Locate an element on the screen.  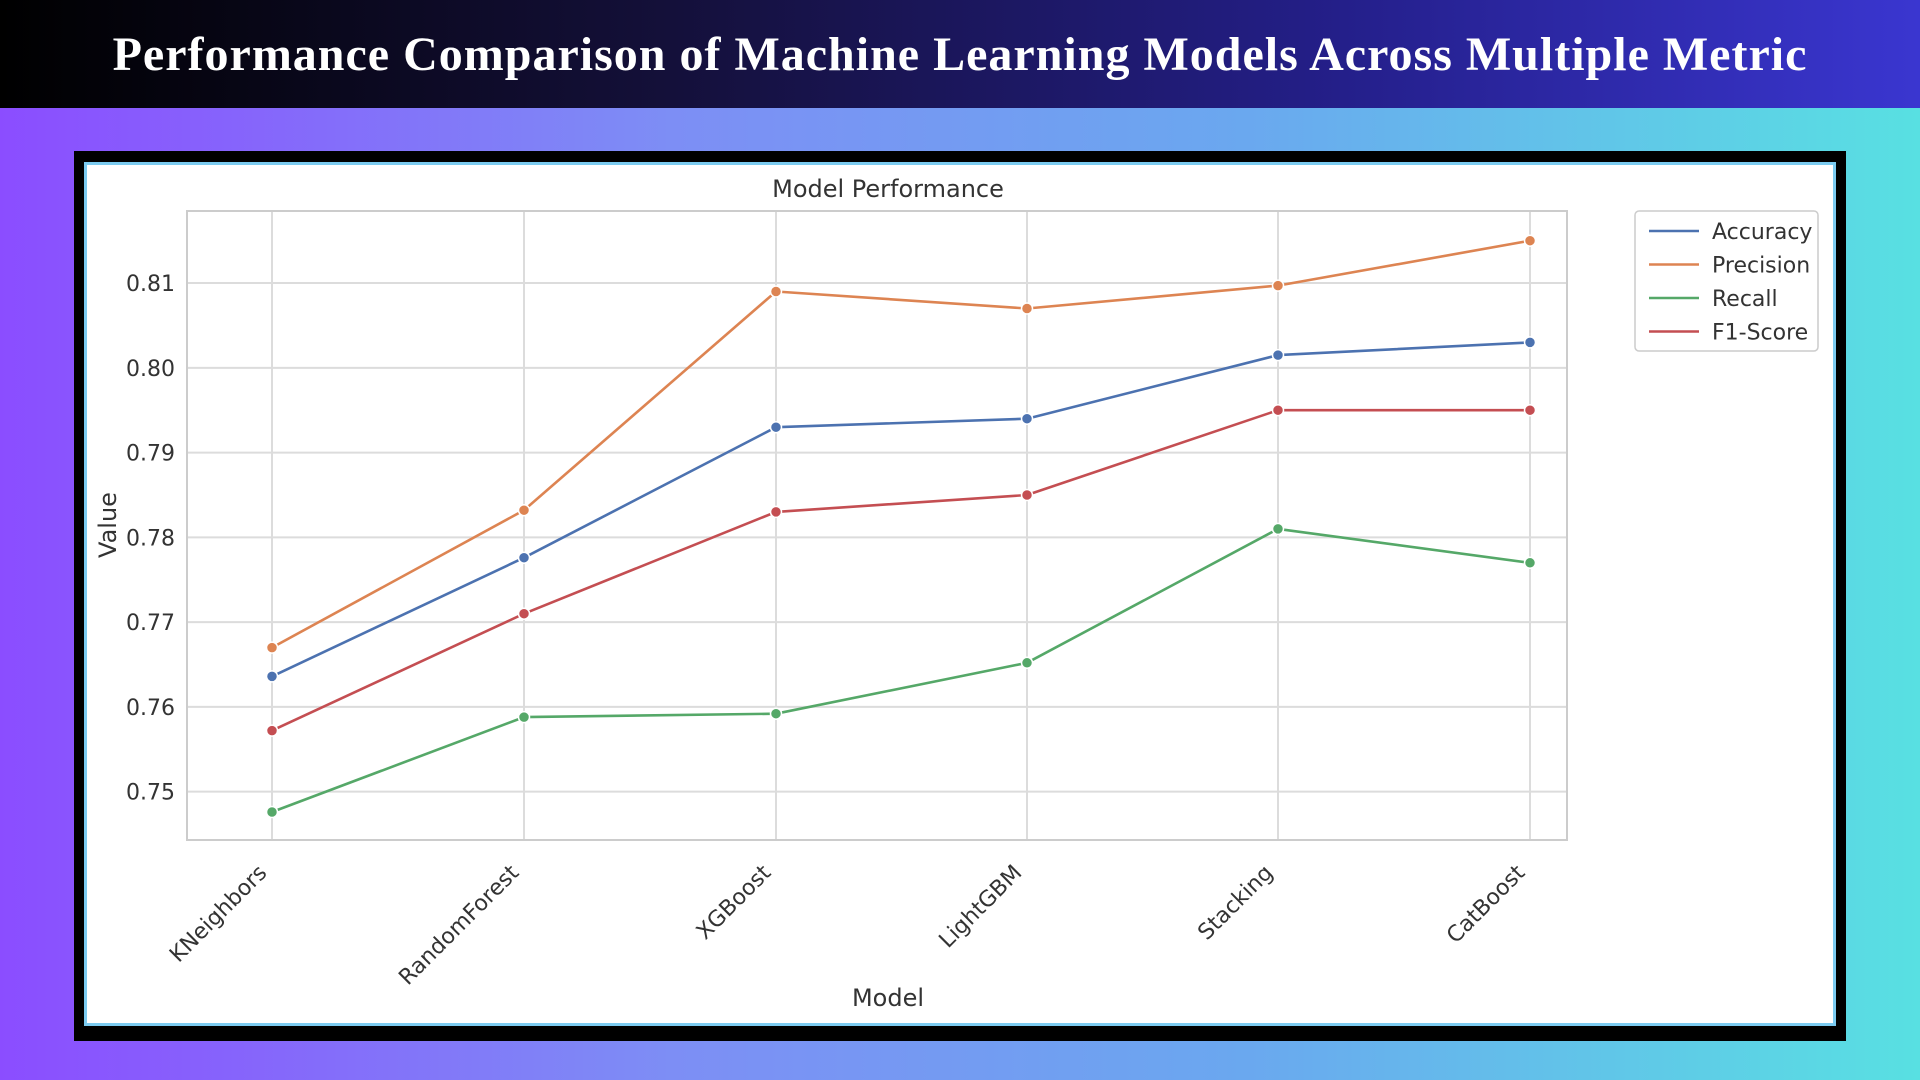
chart-title: Model Performance is located at coordinates (888, 189).